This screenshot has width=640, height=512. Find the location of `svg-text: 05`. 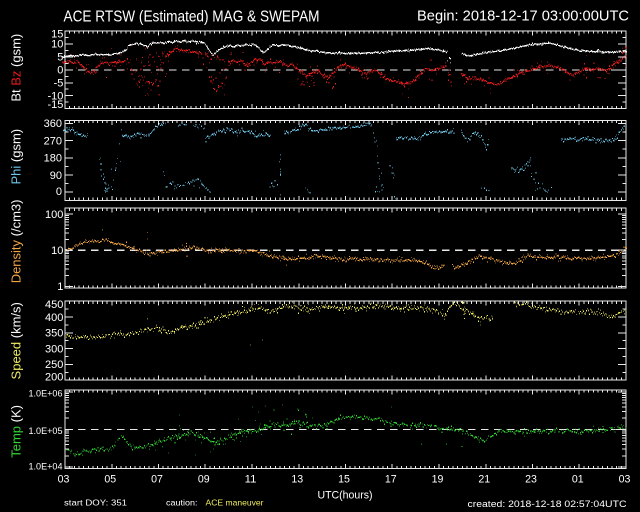

svg-text: 05 is located at coordinates (110, 479).